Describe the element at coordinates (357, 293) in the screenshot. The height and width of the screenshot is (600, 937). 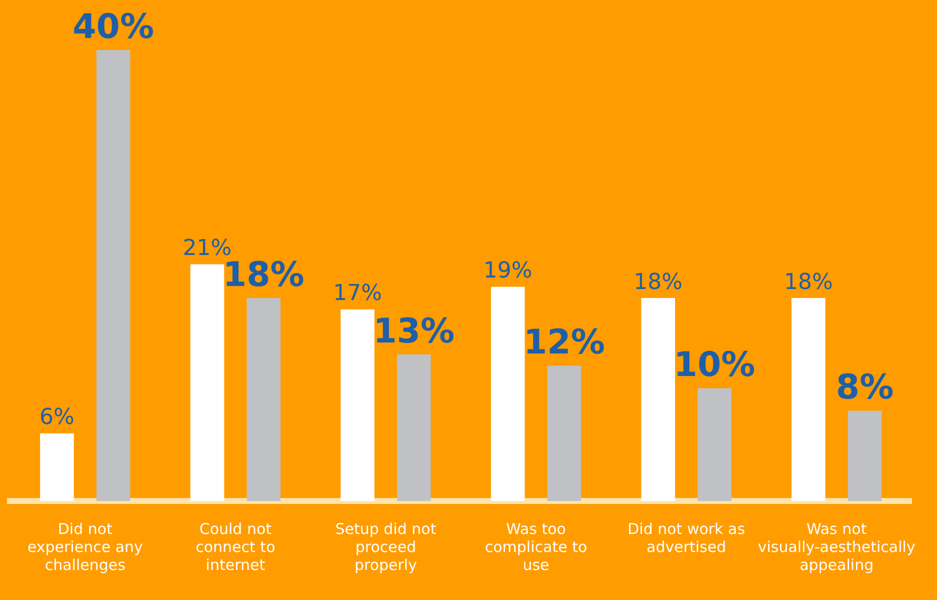
I see `data-label: 17%` at that location.